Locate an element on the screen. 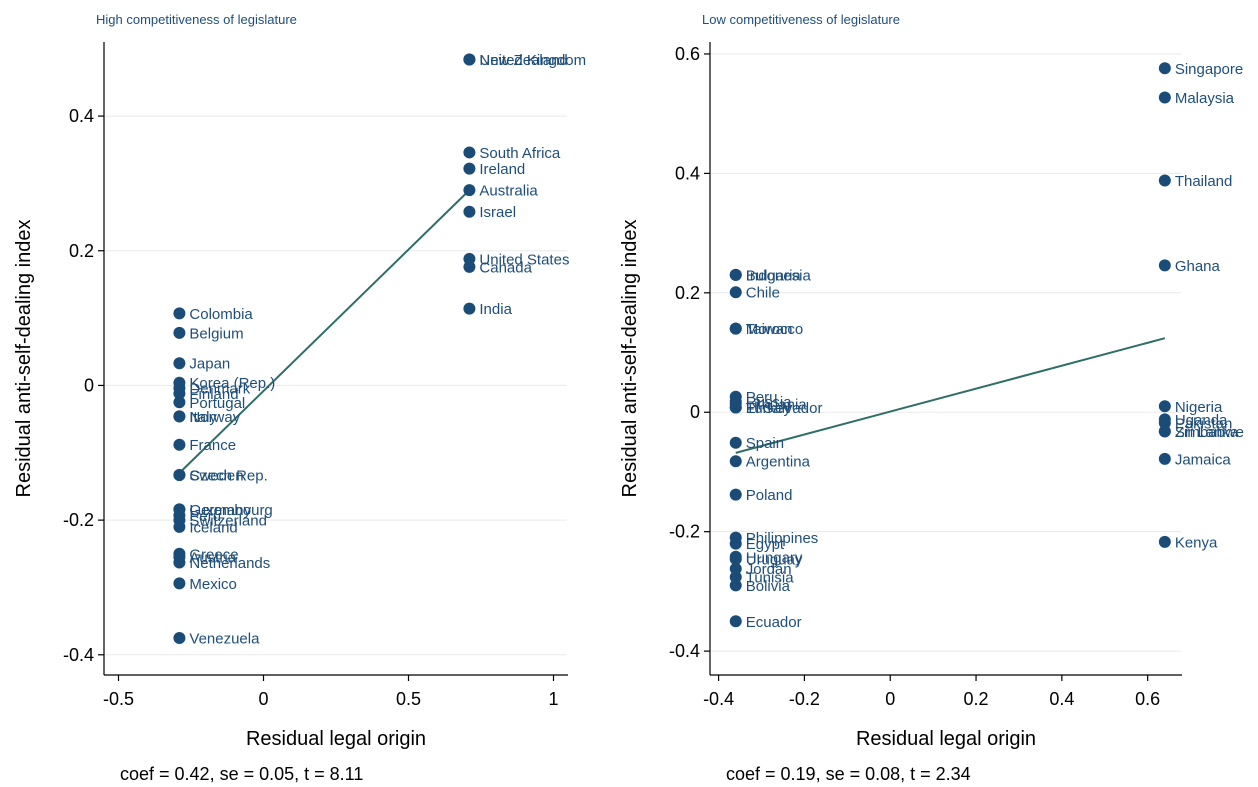 Image resolution: width=1258 pixels, height=787 pixels. data-point-label: Russia is located at coordinates (769, 402).